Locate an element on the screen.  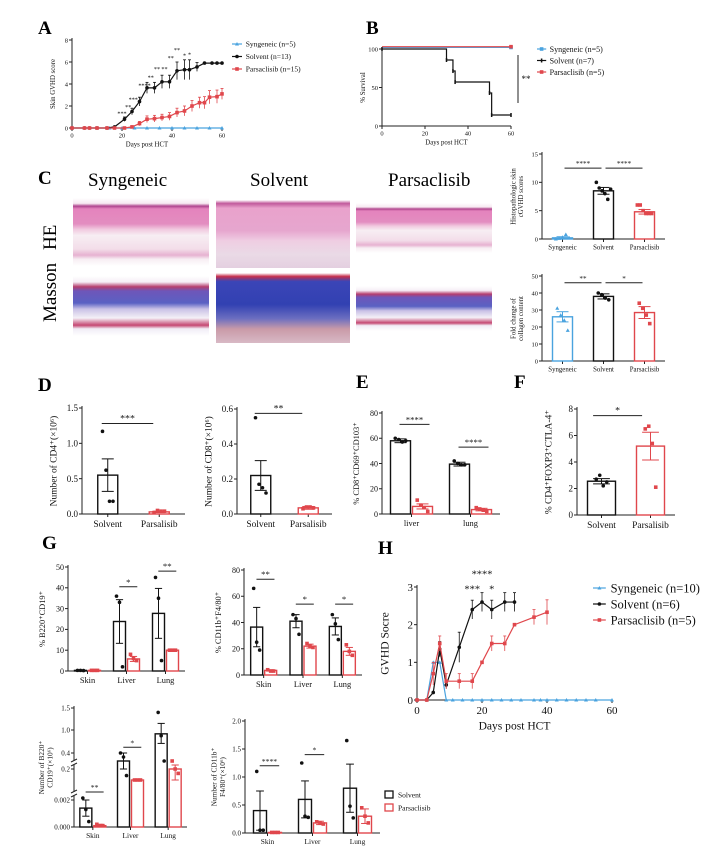
g3-category-label: Liver is located at coordinates (131, 835).